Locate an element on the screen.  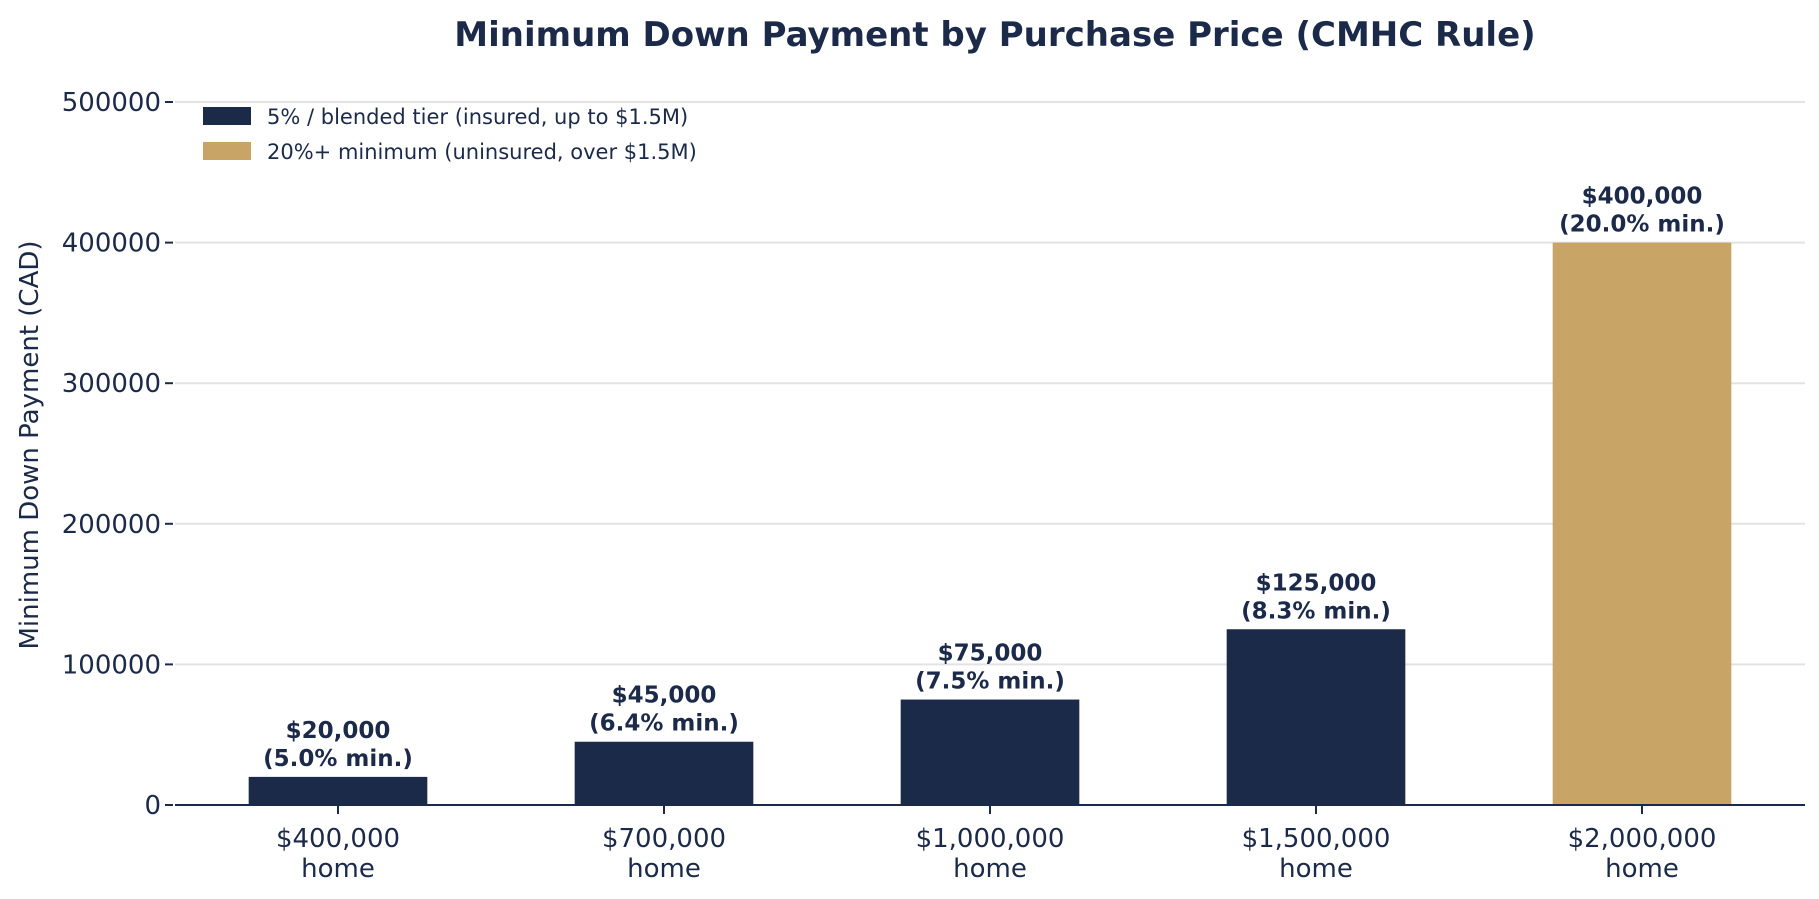
x-tick-label: $1,000,000 home is located at coordinates (990, 854).